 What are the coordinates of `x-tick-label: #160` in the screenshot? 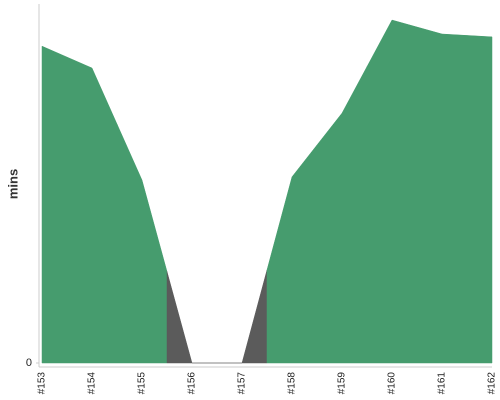 It's located at (392, 383).